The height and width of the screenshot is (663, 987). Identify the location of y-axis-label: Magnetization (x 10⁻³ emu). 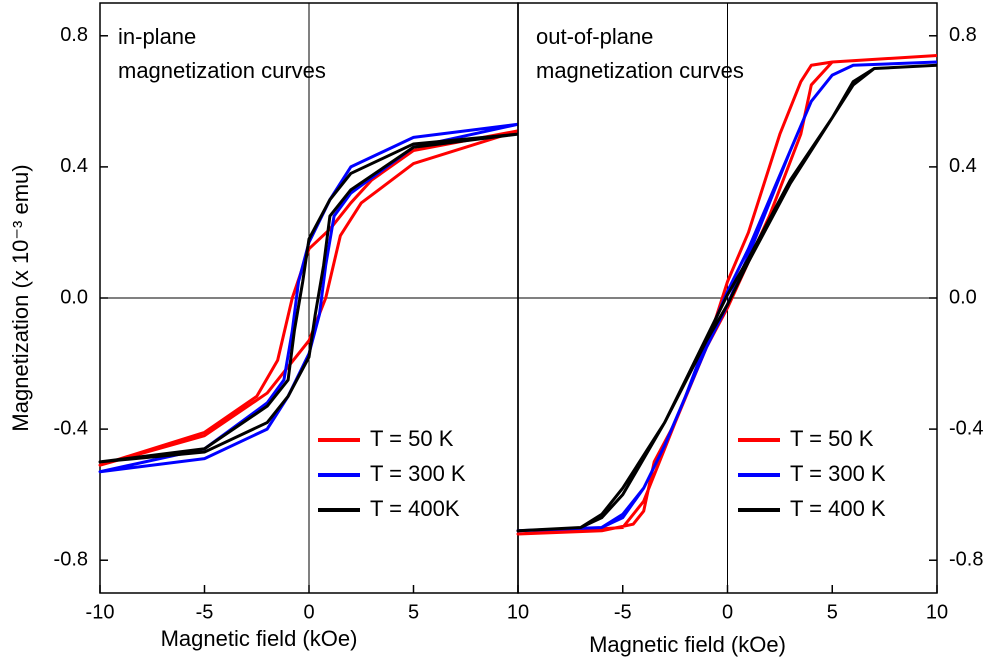
(20, 297).